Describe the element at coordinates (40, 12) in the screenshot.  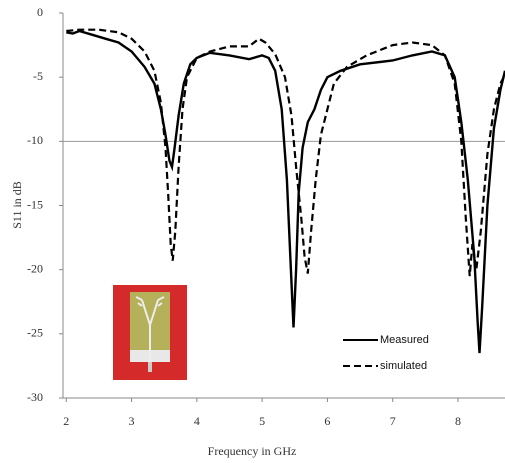
I see `y-tick-label: 0` at that location.